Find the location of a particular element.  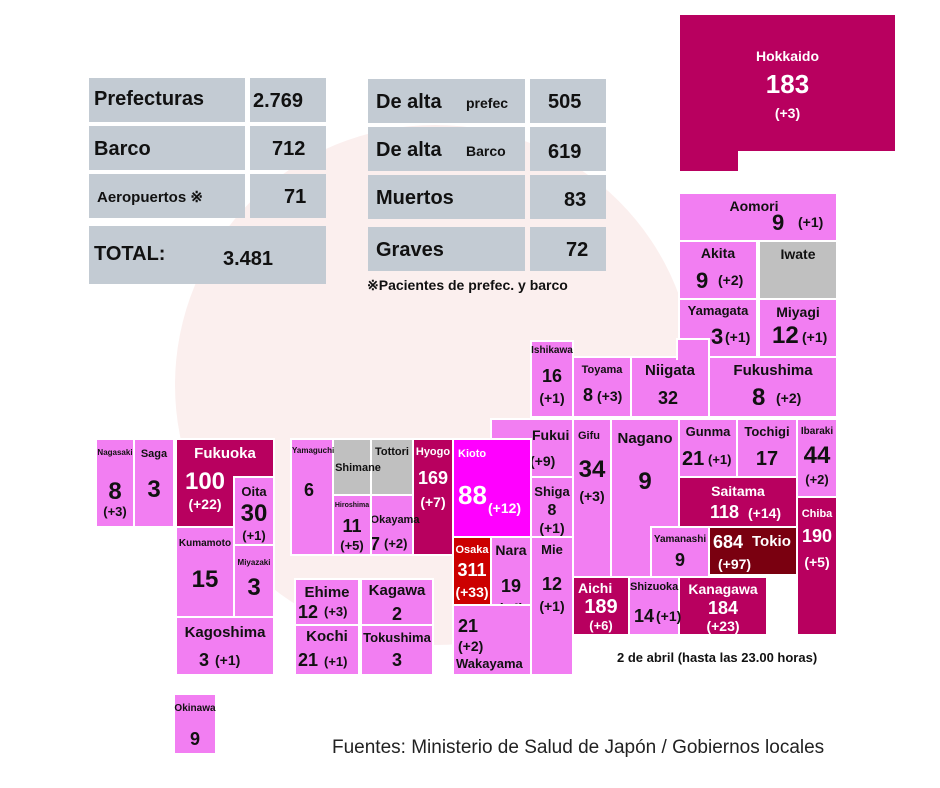

prefecture-ibaraki: Ibaraki 44 (+2) is located at coordinates (817, 458).